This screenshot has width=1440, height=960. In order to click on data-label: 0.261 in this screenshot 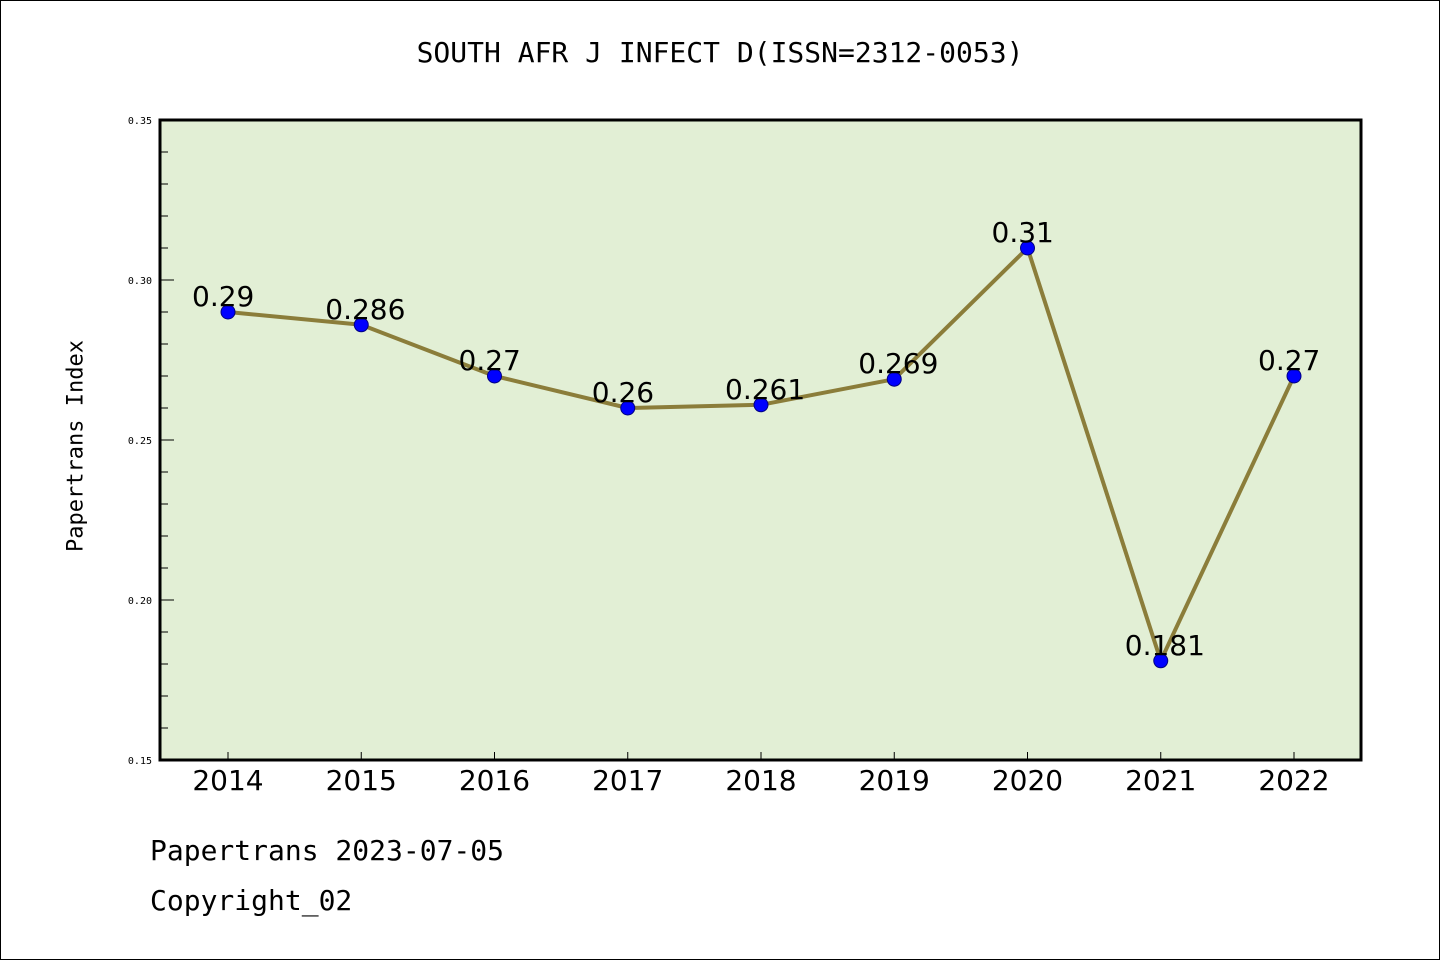, I will do `click(765, 389)`.